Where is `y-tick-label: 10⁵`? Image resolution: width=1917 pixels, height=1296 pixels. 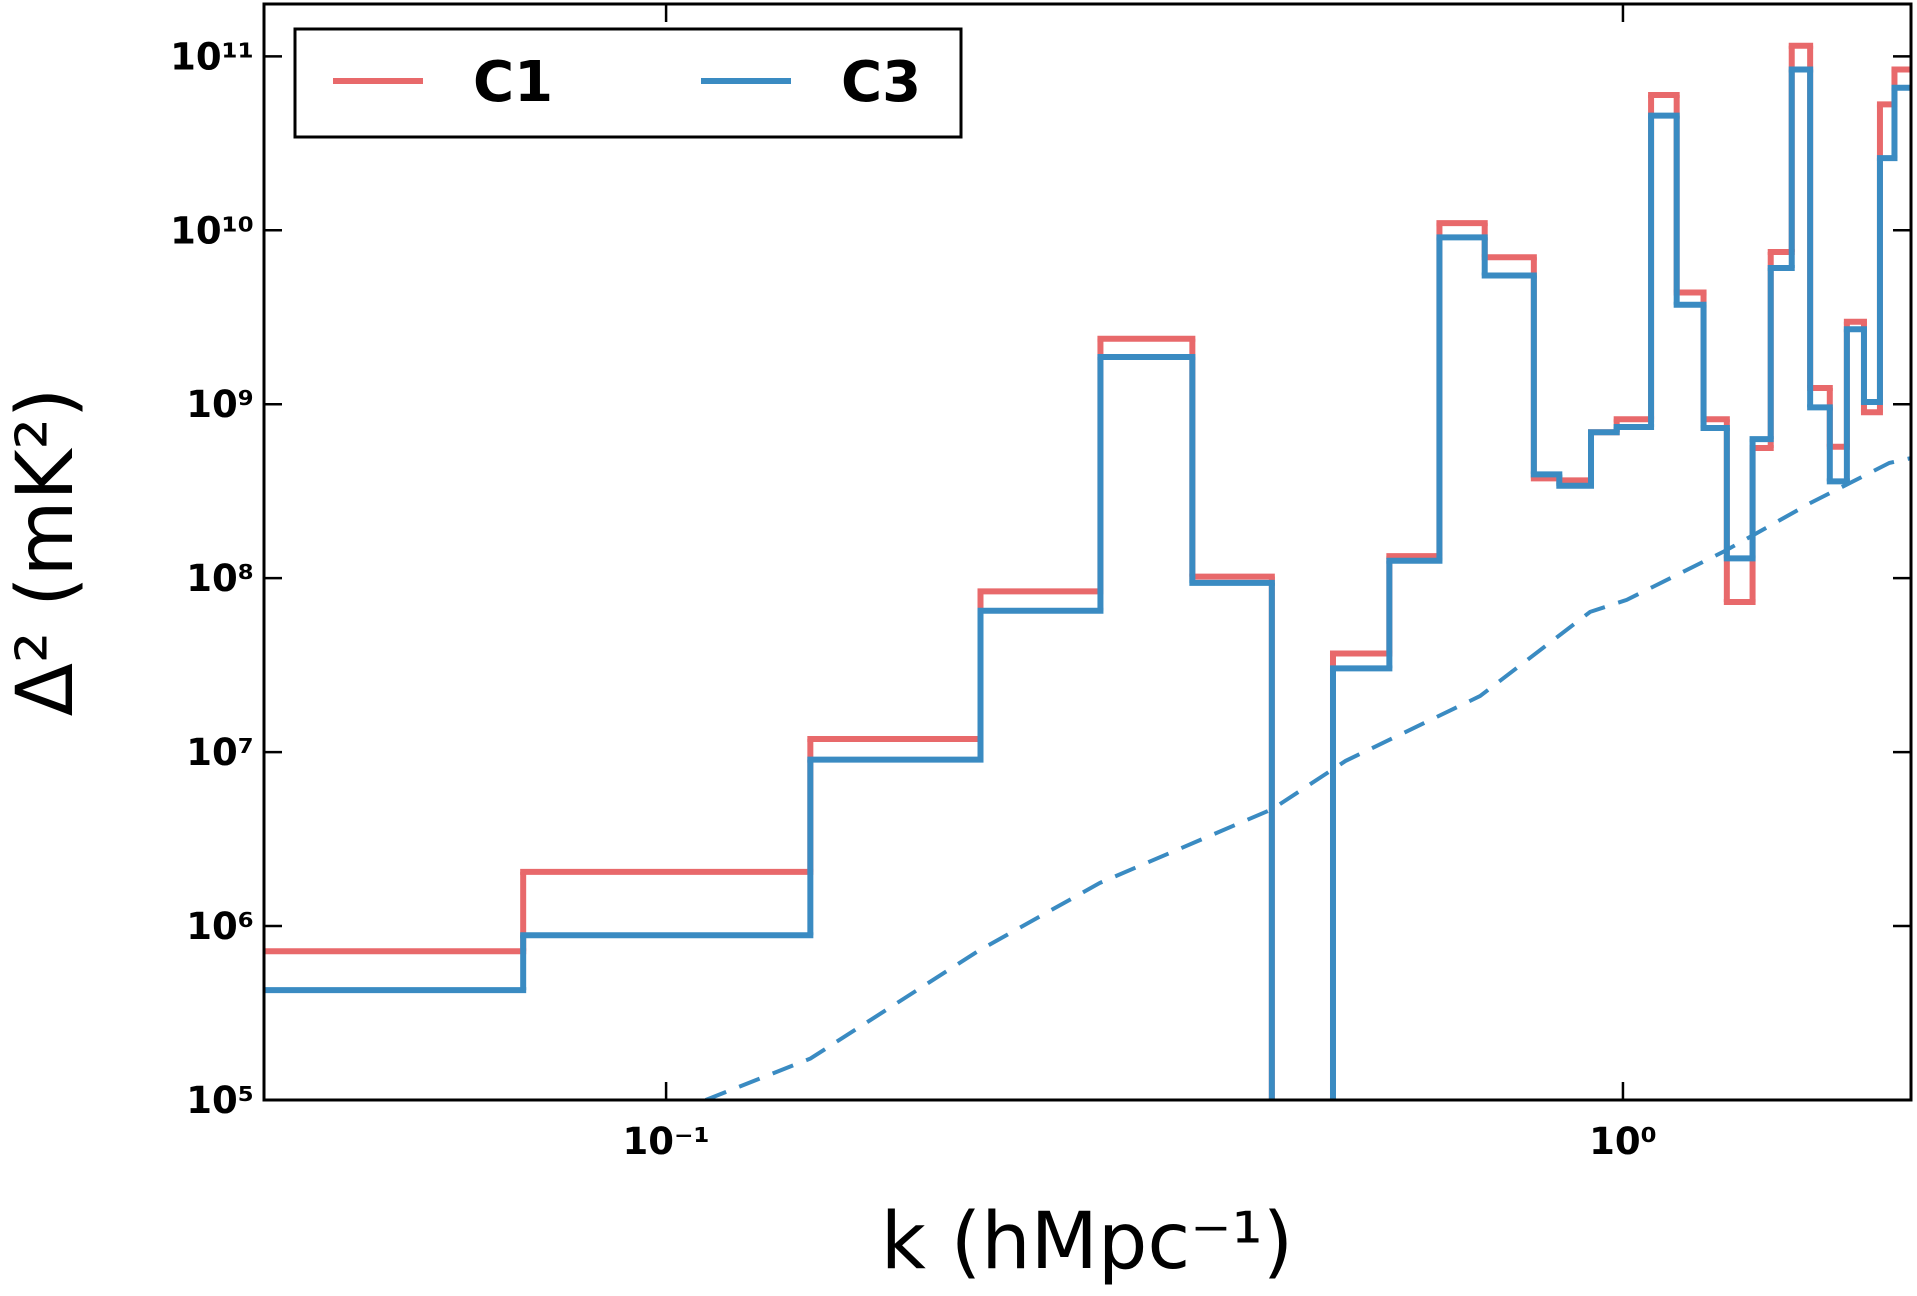
y-tick-label: 10⁵ is located at coordinates (220, 1100).